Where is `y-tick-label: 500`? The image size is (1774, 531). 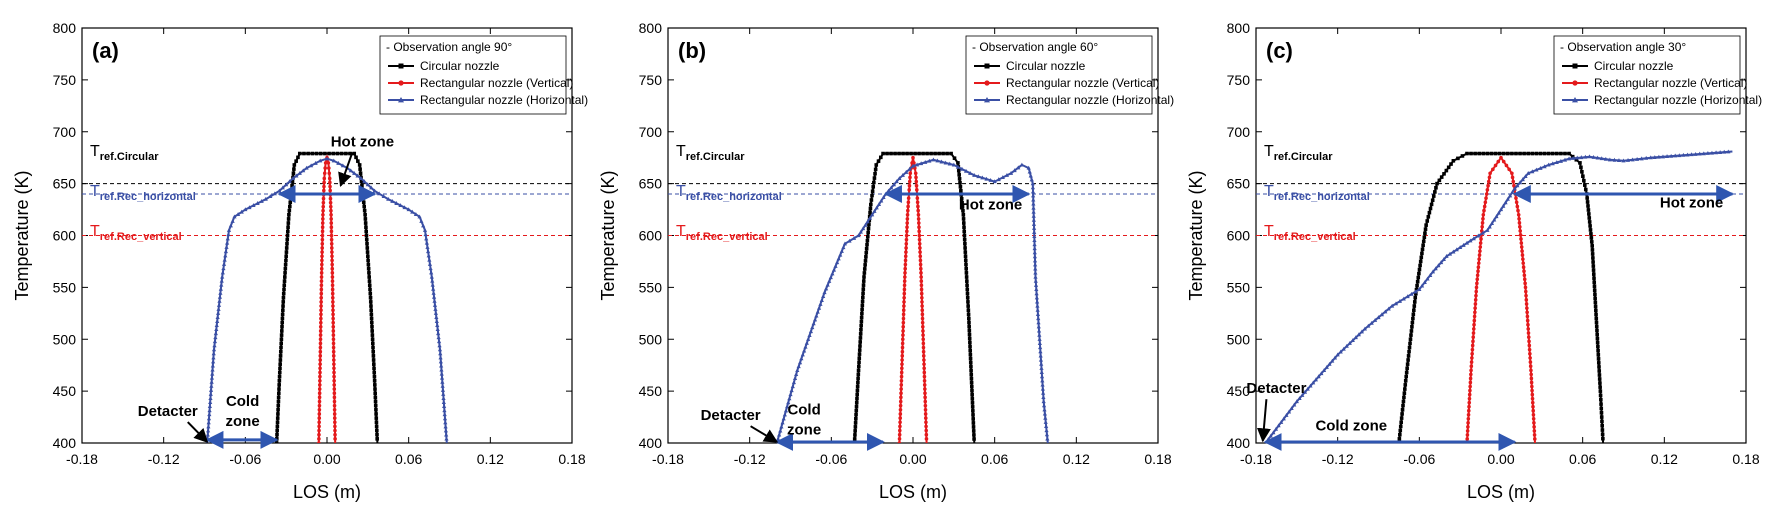 y-tick-label: 500 is located at coordinates (1239, 339).